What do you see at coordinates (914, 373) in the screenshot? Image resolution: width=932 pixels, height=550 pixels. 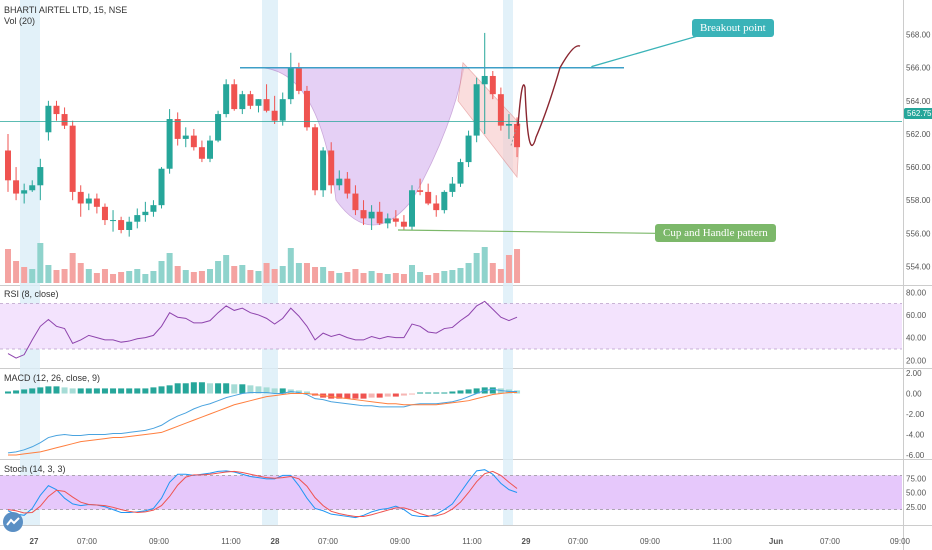 I see `macd-tick: 2.00` at bounding box center [914, 373].